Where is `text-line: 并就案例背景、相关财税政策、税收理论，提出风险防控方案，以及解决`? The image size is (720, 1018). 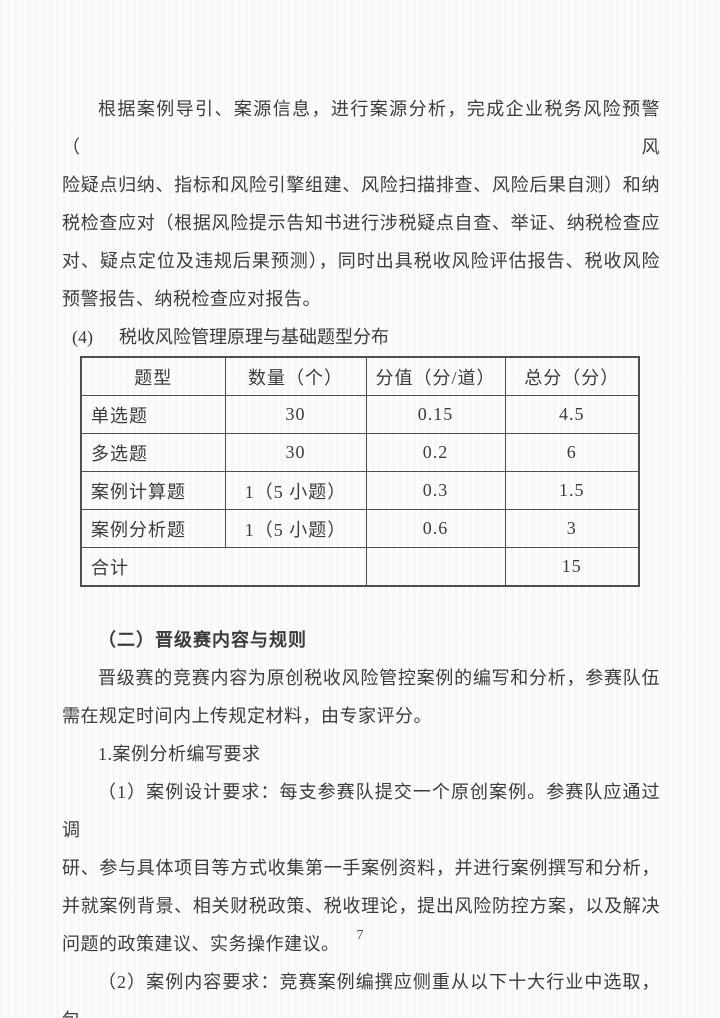
text-line: 并就案例背景、相关财税政策、税收理论，提出风险防控方案，以及解决 is located at coordinates (361, 906).